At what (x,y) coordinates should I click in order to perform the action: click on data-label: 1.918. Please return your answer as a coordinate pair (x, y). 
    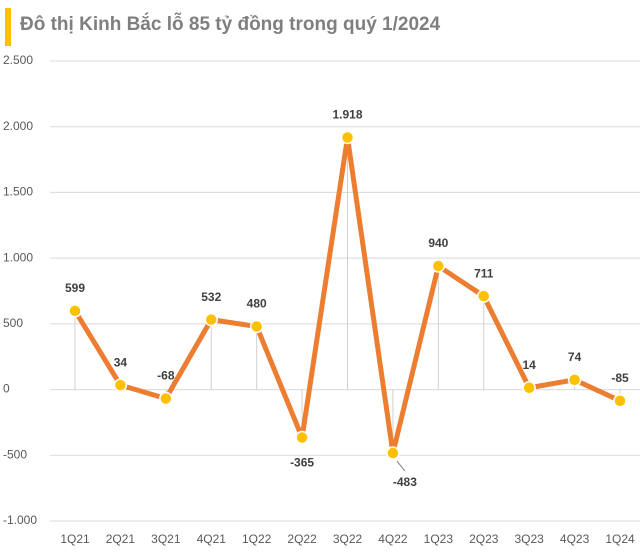
    Looking at the image, I should click on (347, 115).